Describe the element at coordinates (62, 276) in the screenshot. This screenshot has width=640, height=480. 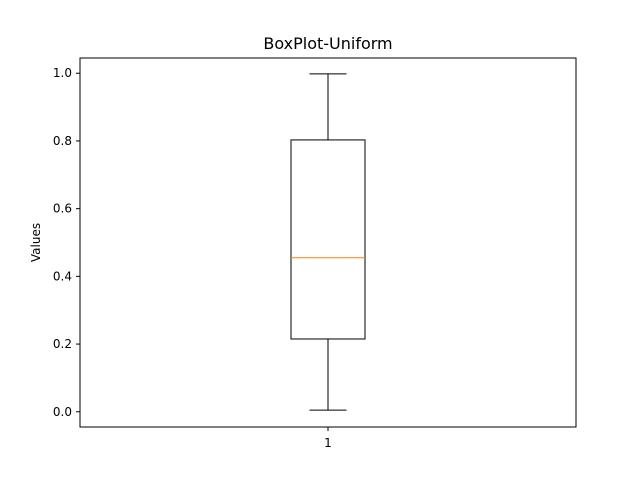
I see `y-tick-label: 0.4` at that location.